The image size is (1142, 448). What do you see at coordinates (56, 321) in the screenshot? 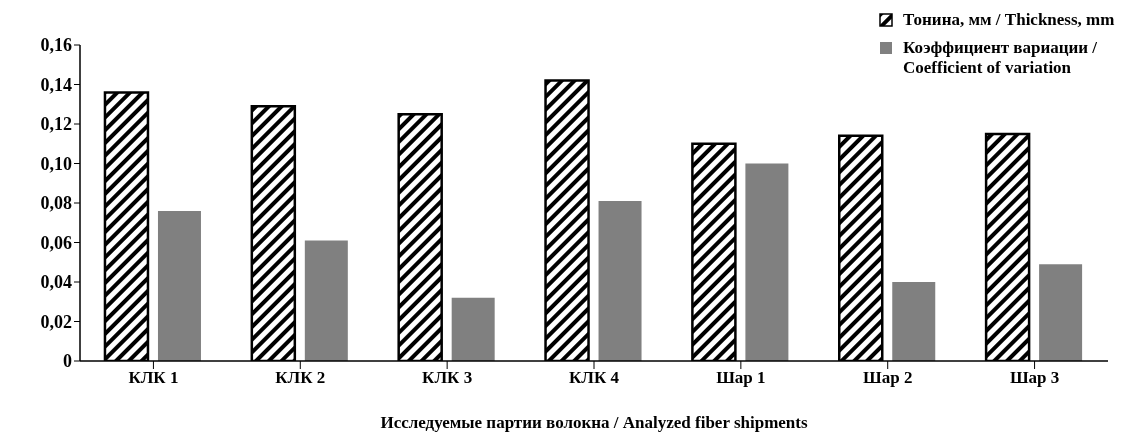
I see `y-tick-label: 0,02` at bounding box center [56, 321].